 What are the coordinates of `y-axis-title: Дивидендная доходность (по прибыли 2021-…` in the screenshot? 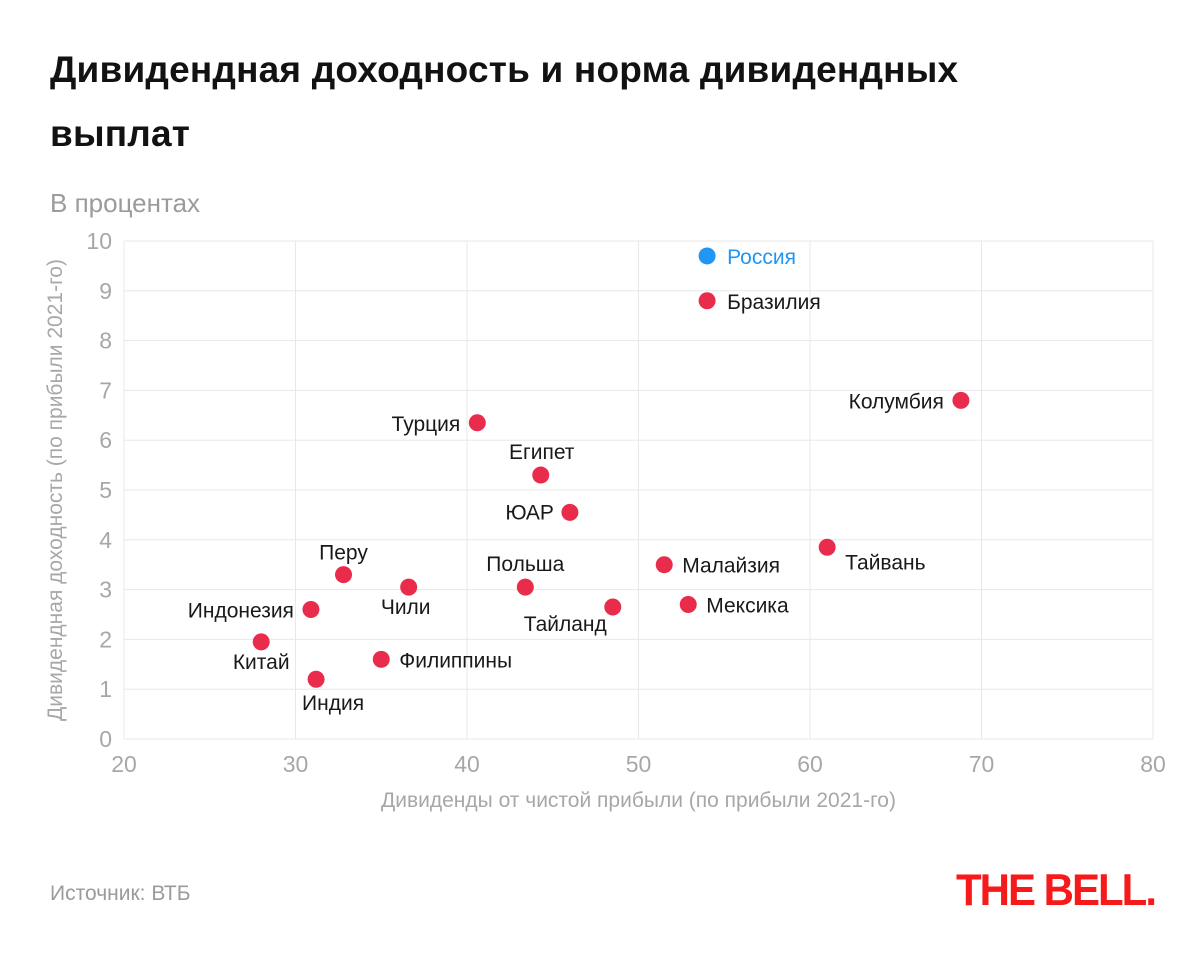 It's located at (55, 490).